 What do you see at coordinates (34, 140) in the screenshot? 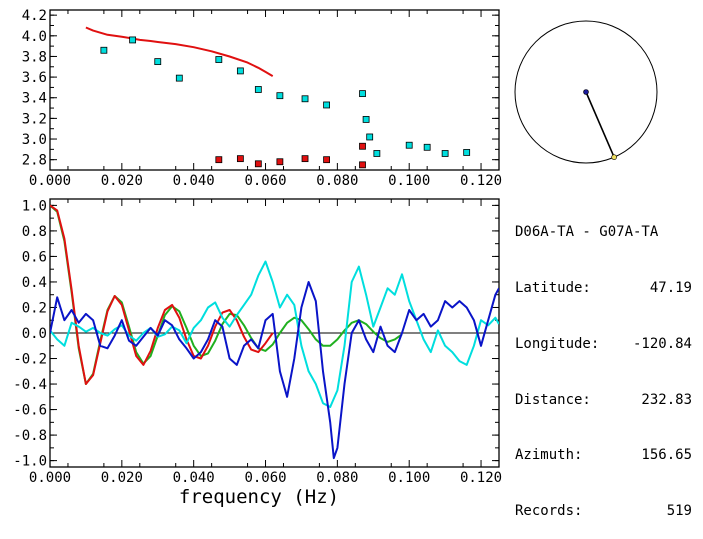
I see `y-tick-label: 3.0` at bounding box center [34, 140].